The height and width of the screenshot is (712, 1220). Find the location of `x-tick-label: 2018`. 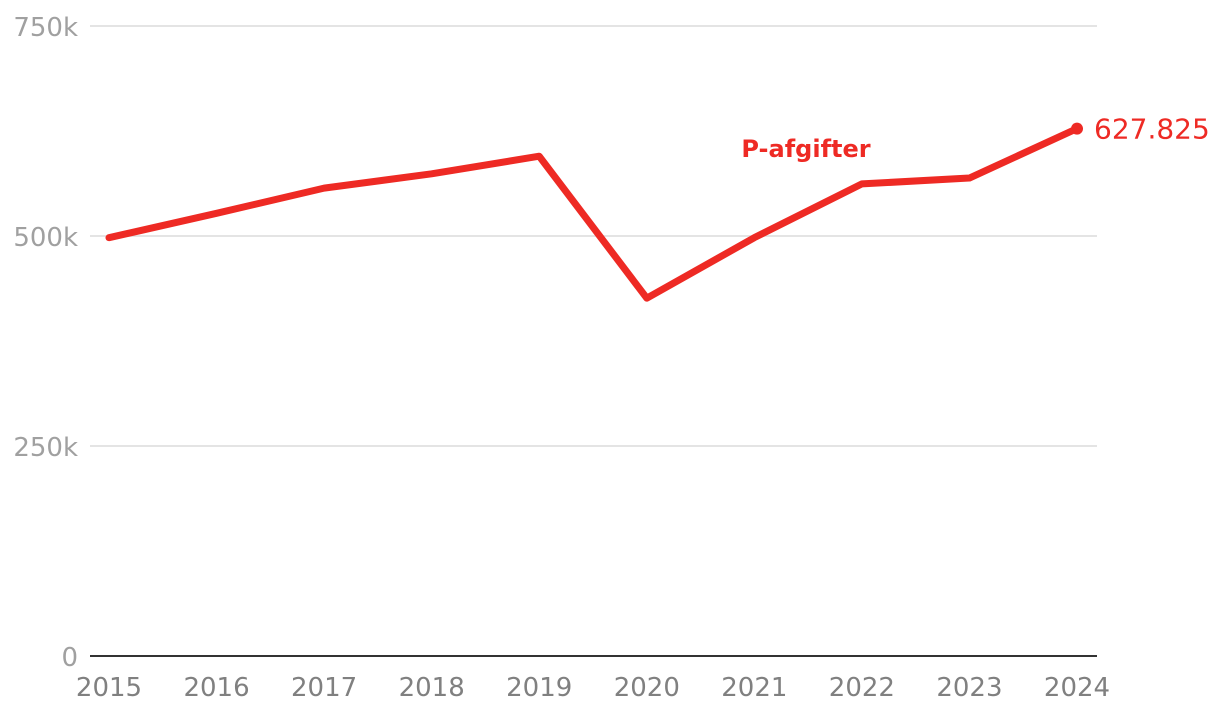

x-tick-label: 2018 is located at coordinates (432, 688).